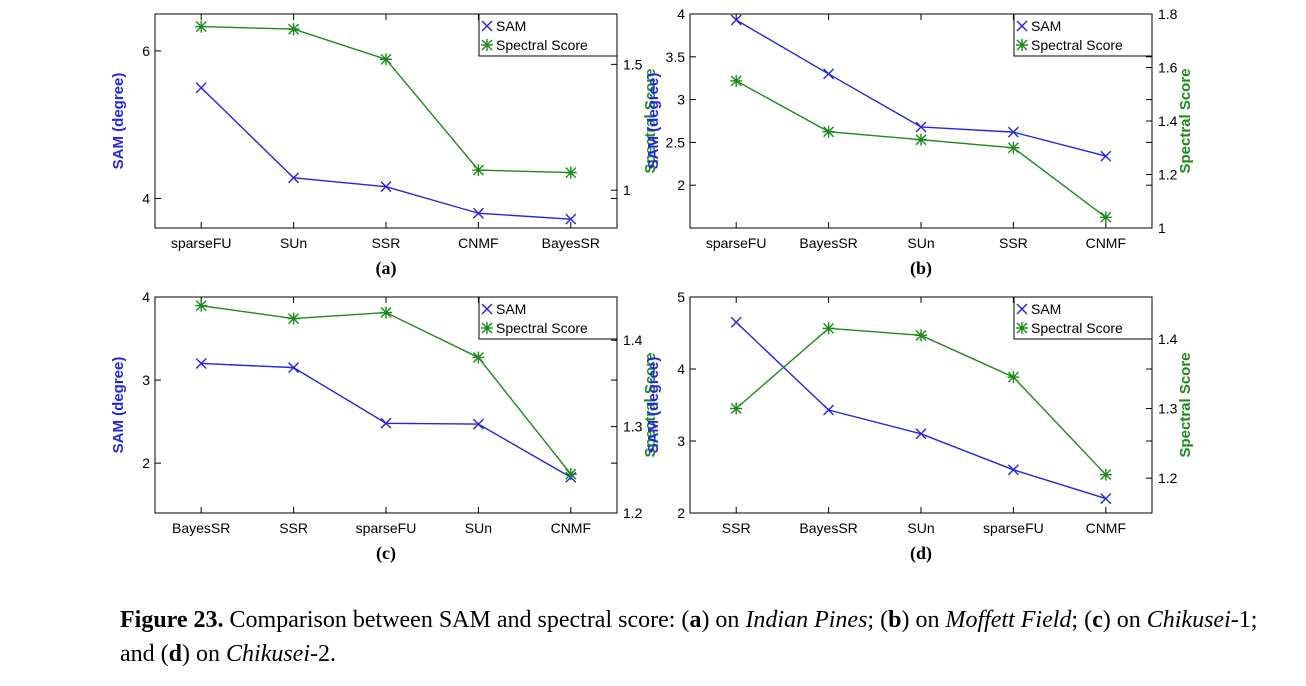 This screenshot has width=1306, height=686. What do you see at coordinates (806, 620) in the screenshot?
I see `caption-a-name: Indian Pines` at bounding box center [806, 620].